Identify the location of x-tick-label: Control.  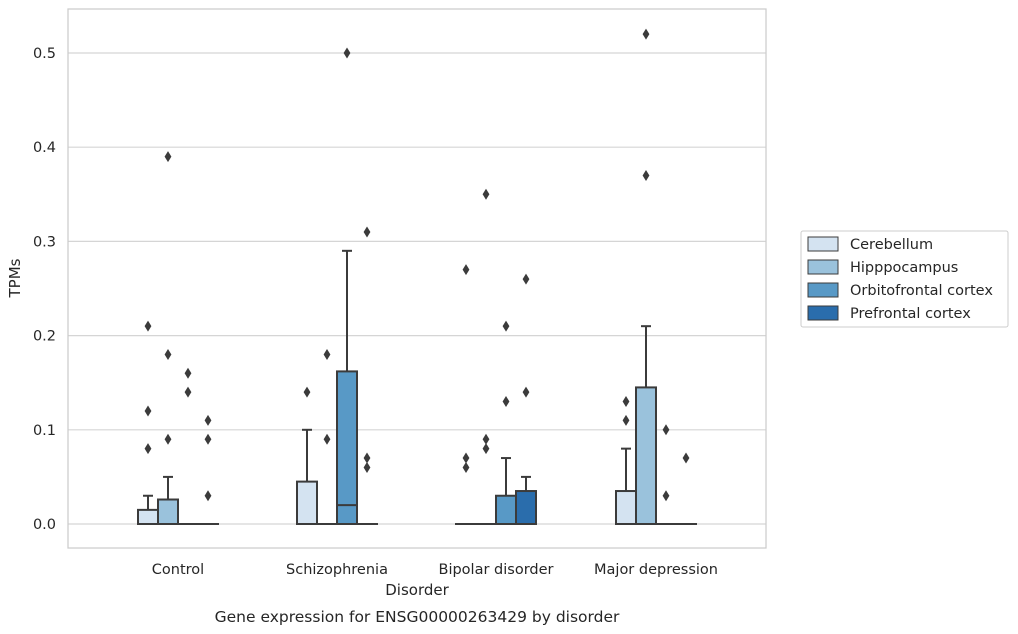
(178, 570).